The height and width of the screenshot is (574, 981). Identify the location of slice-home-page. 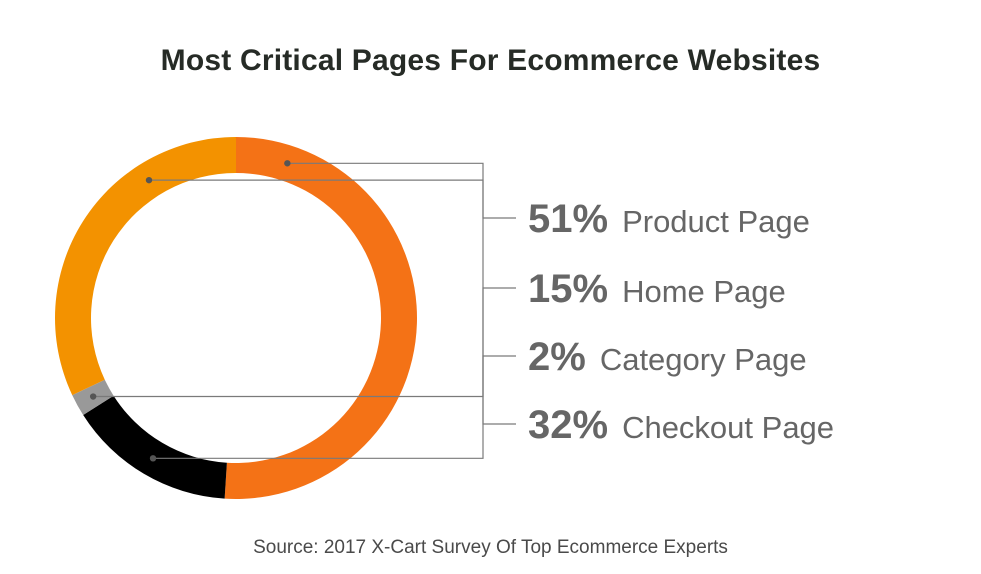
(155, 447).